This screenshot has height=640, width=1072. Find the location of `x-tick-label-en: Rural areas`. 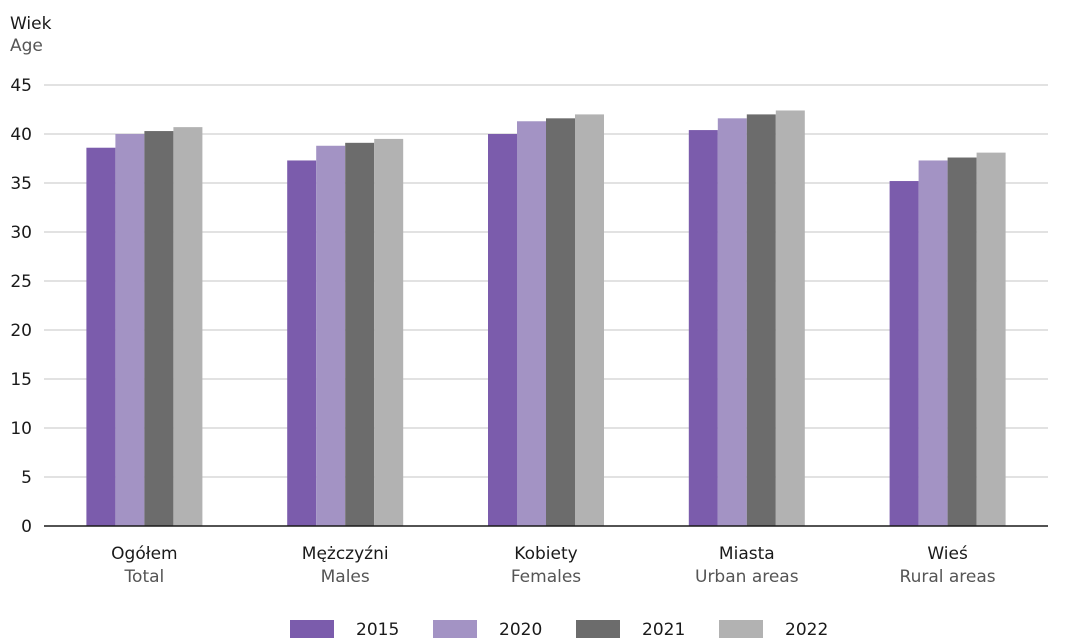

x-tick-label-en: Rural areas is located at coordinates (948, 577).